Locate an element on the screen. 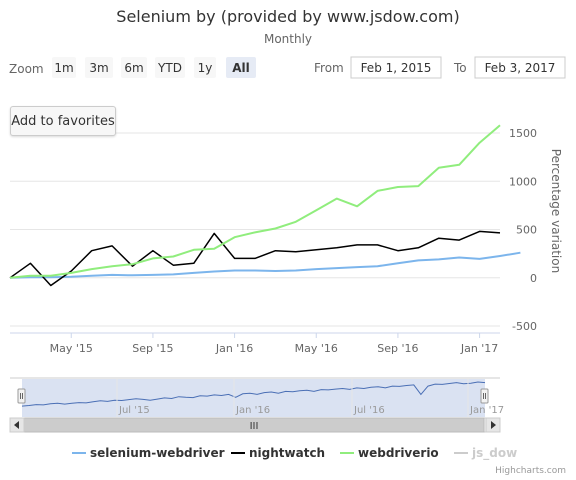 The image size is (576, 480). from-date-input is located at coordinates (396, 67).